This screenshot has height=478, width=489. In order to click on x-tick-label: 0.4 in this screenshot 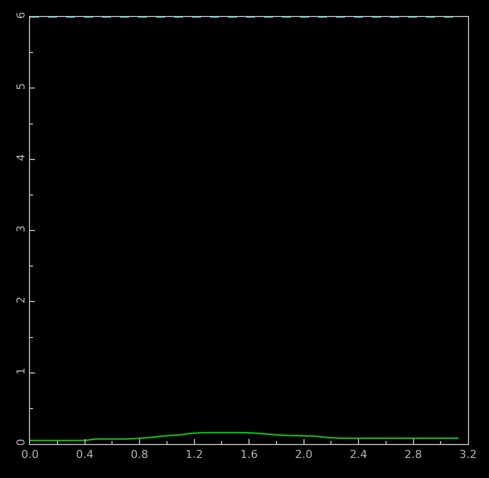, I will do `click(85, 455)`.